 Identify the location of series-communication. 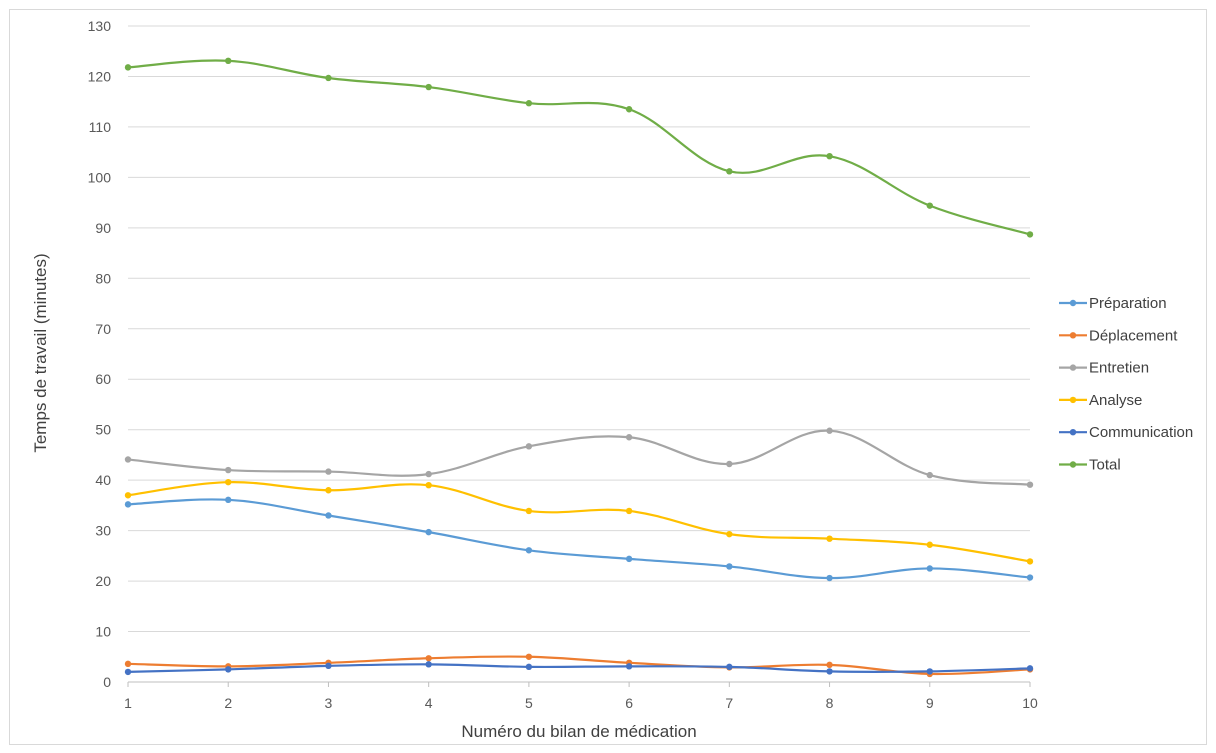
(579, 668).